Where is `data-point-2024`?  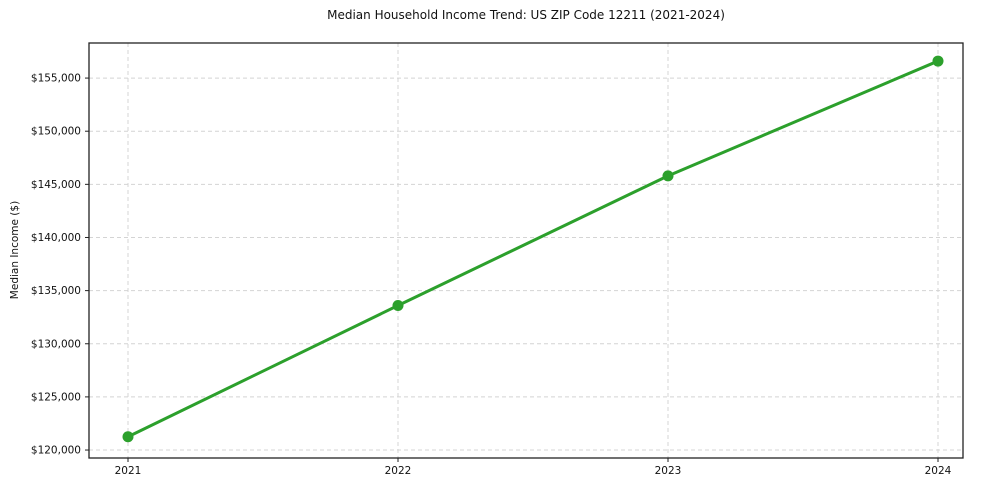
data-point-2024 is located at coordinates (938, 61).